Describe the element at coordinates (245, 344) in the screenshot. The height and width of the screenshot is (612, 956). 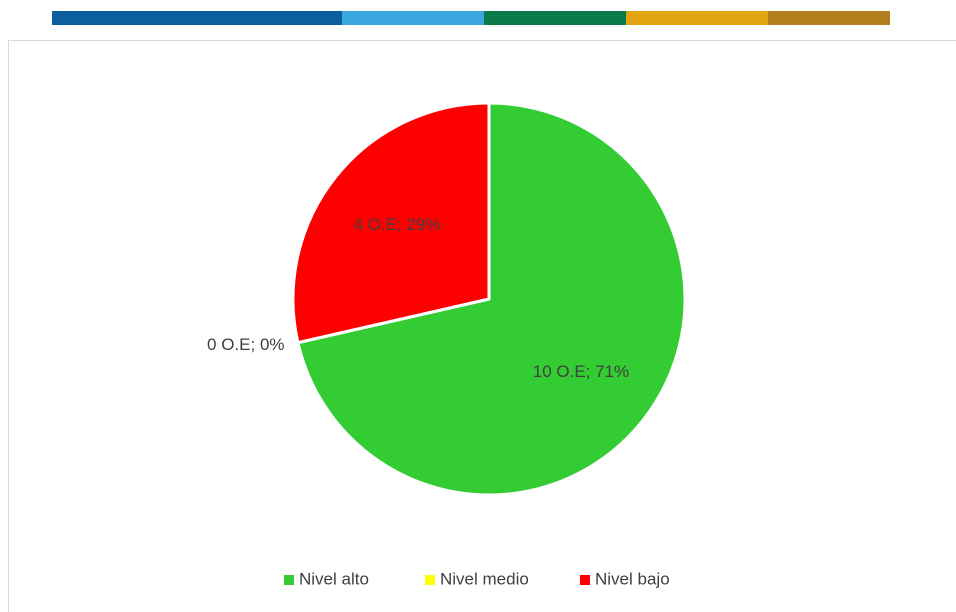
I see `data-label: 0 O.E; 0%` at that location.